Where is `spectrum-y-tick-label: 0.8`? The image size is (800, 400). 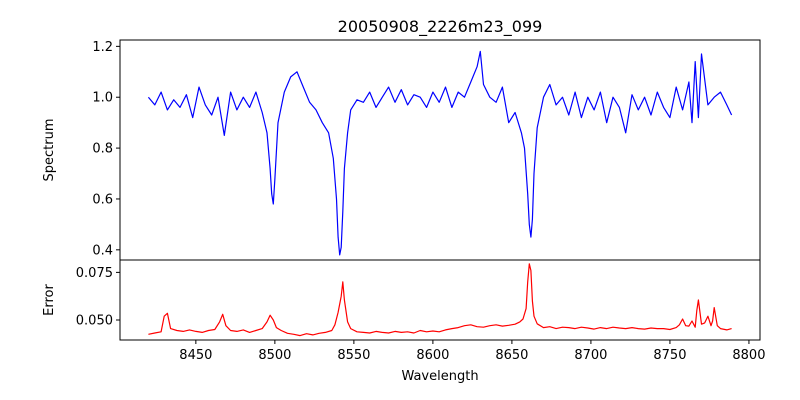 spectrum-y-tick-label: 0.8 is located at coordinates (102, 149).